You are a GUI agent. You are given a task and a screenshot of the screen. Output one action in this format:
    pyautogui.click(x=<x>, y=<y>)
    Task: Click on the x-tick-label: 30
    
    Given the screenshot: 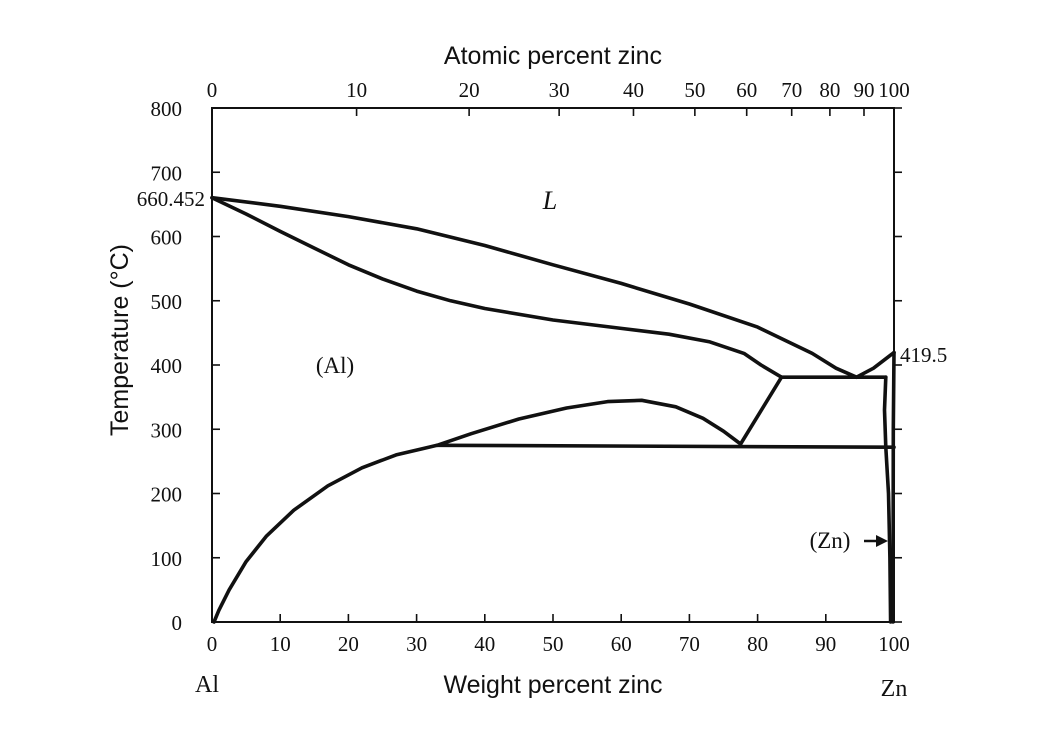 What is the action you would take?
    pyautogui.click(x=416, y=644)
    